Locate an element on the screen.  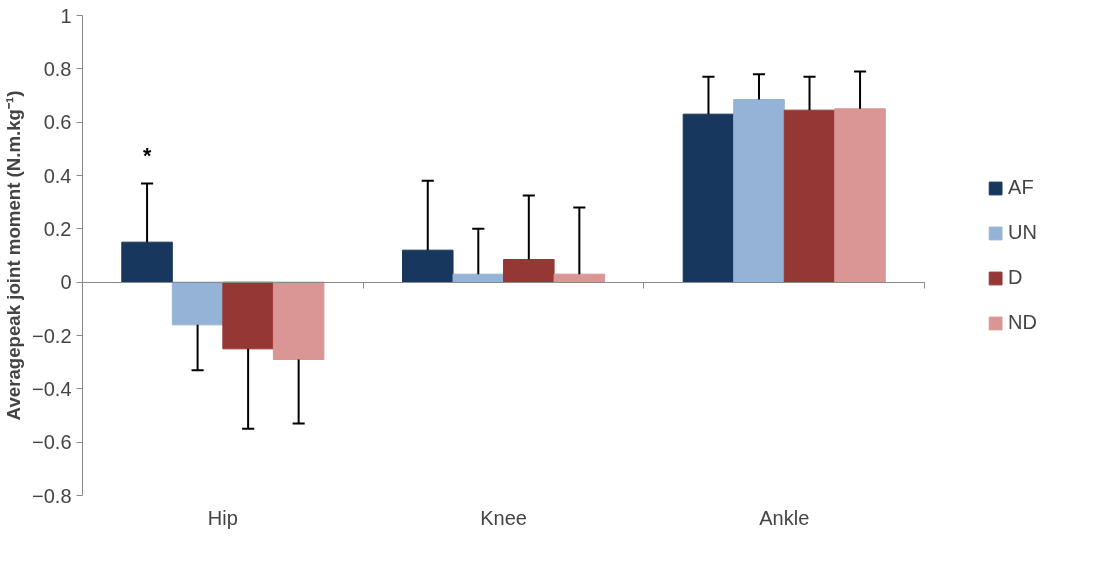
y-tick-label: −0.8 is located at coordinates (52, 495).